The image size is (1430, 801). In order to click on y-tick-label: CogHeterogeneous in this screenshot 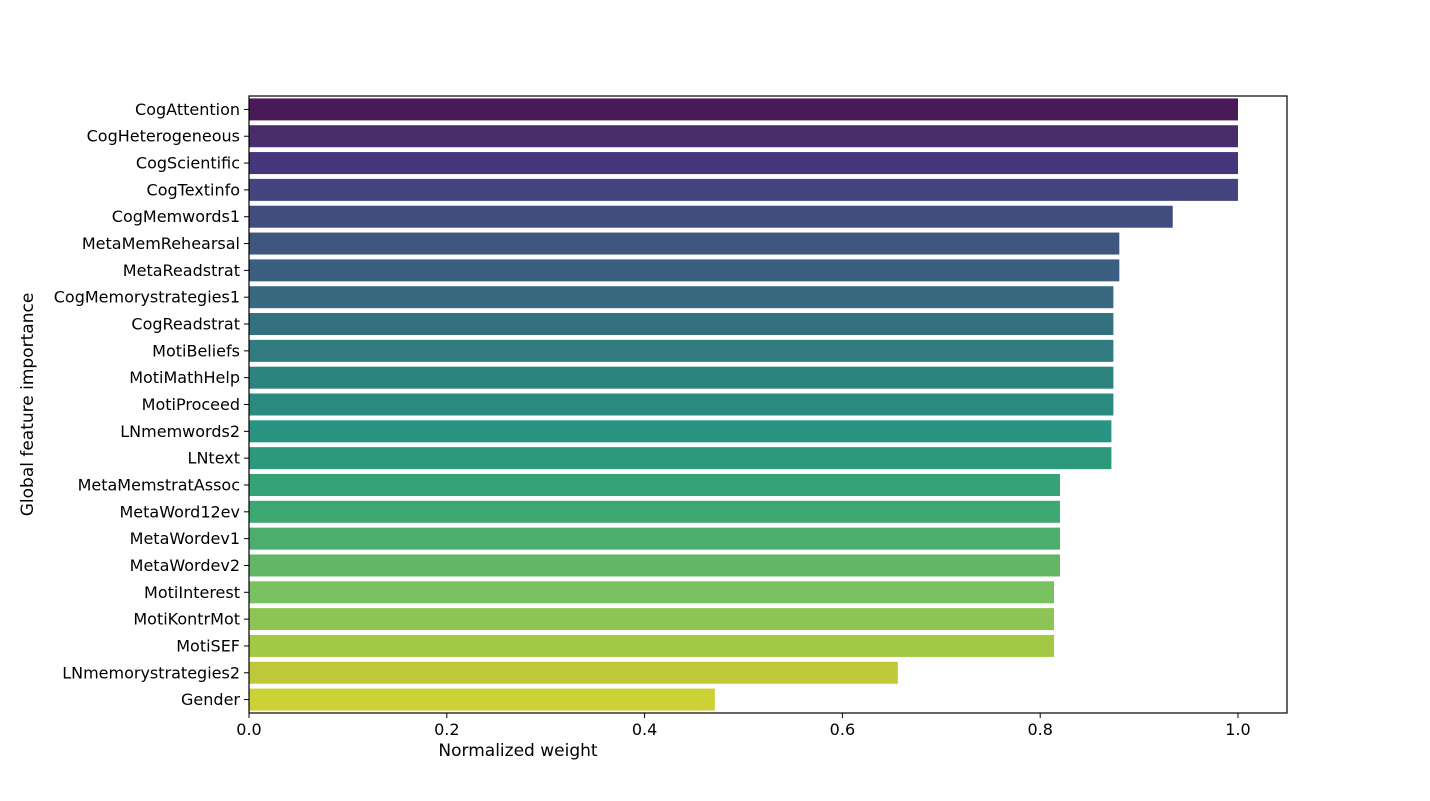, I will do `click(163, 136)`.